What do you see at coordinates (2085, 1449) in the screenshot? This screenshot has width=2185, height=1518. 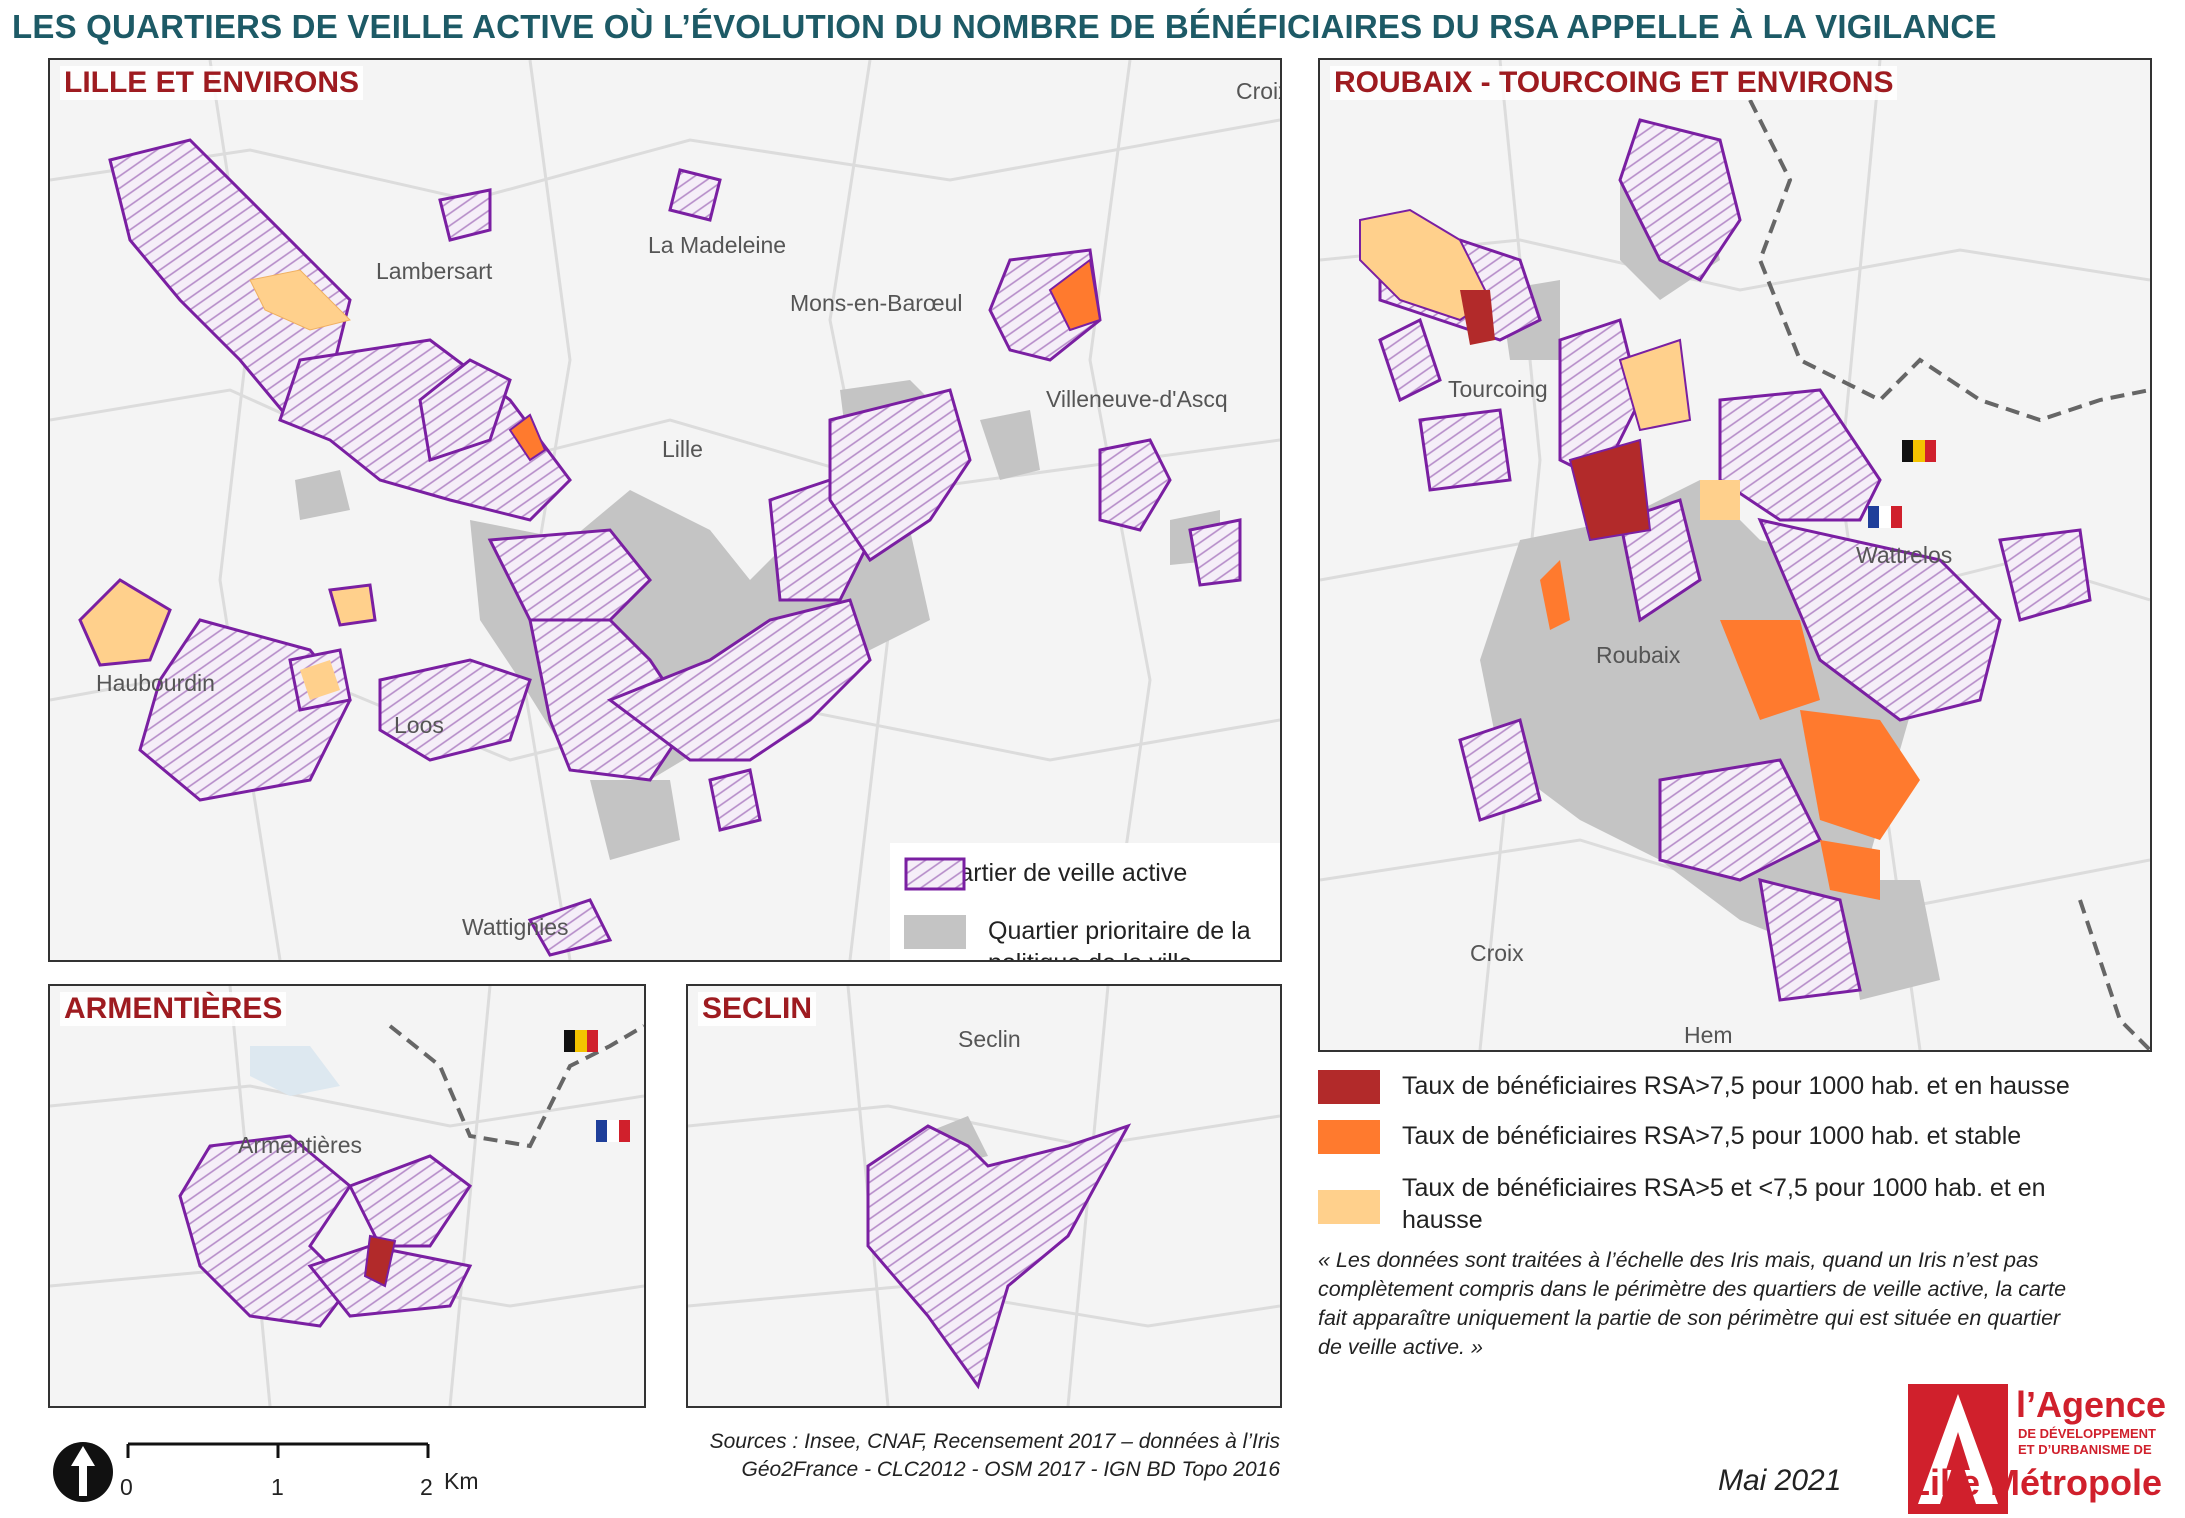 I see `logo-line-3: ET D’URBANISME DE` at bounding box center [2085, 1449].